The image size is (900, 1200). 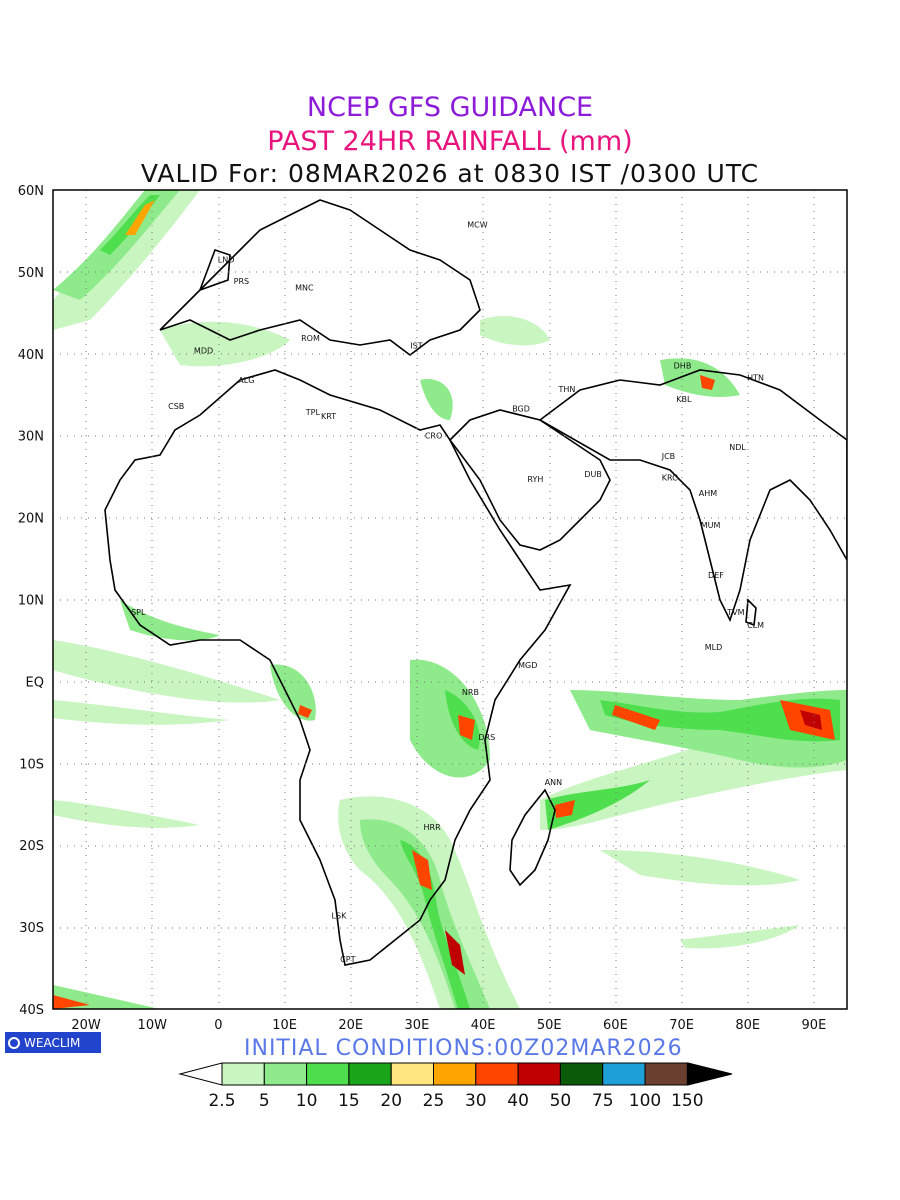 I want to click on lat-label: 60N, so click(x=31, y=191).